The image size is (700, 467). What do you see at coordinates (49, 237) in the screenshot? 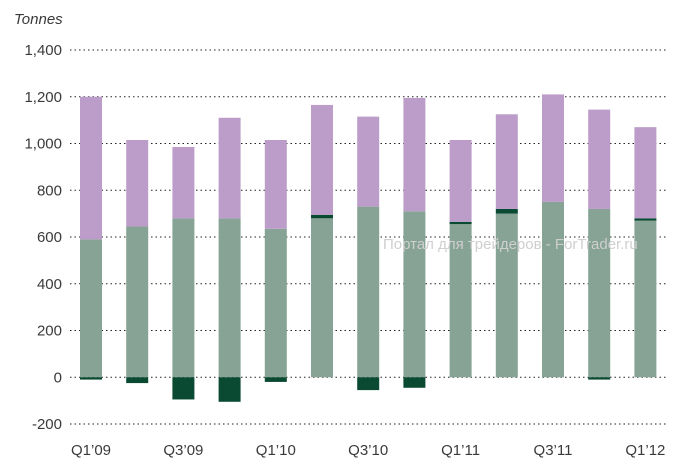
I see `y-tick-label: 600` at bounding box center [49, 237].